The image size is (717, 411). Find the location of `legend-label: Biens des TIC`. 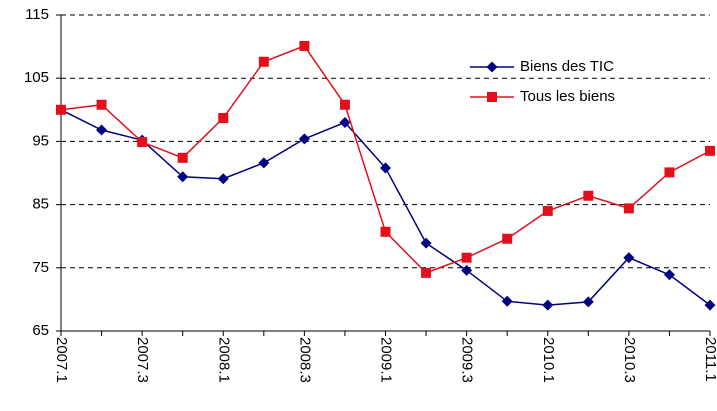

legend-label: Biens des TIC is located at coordinates (567, 66).